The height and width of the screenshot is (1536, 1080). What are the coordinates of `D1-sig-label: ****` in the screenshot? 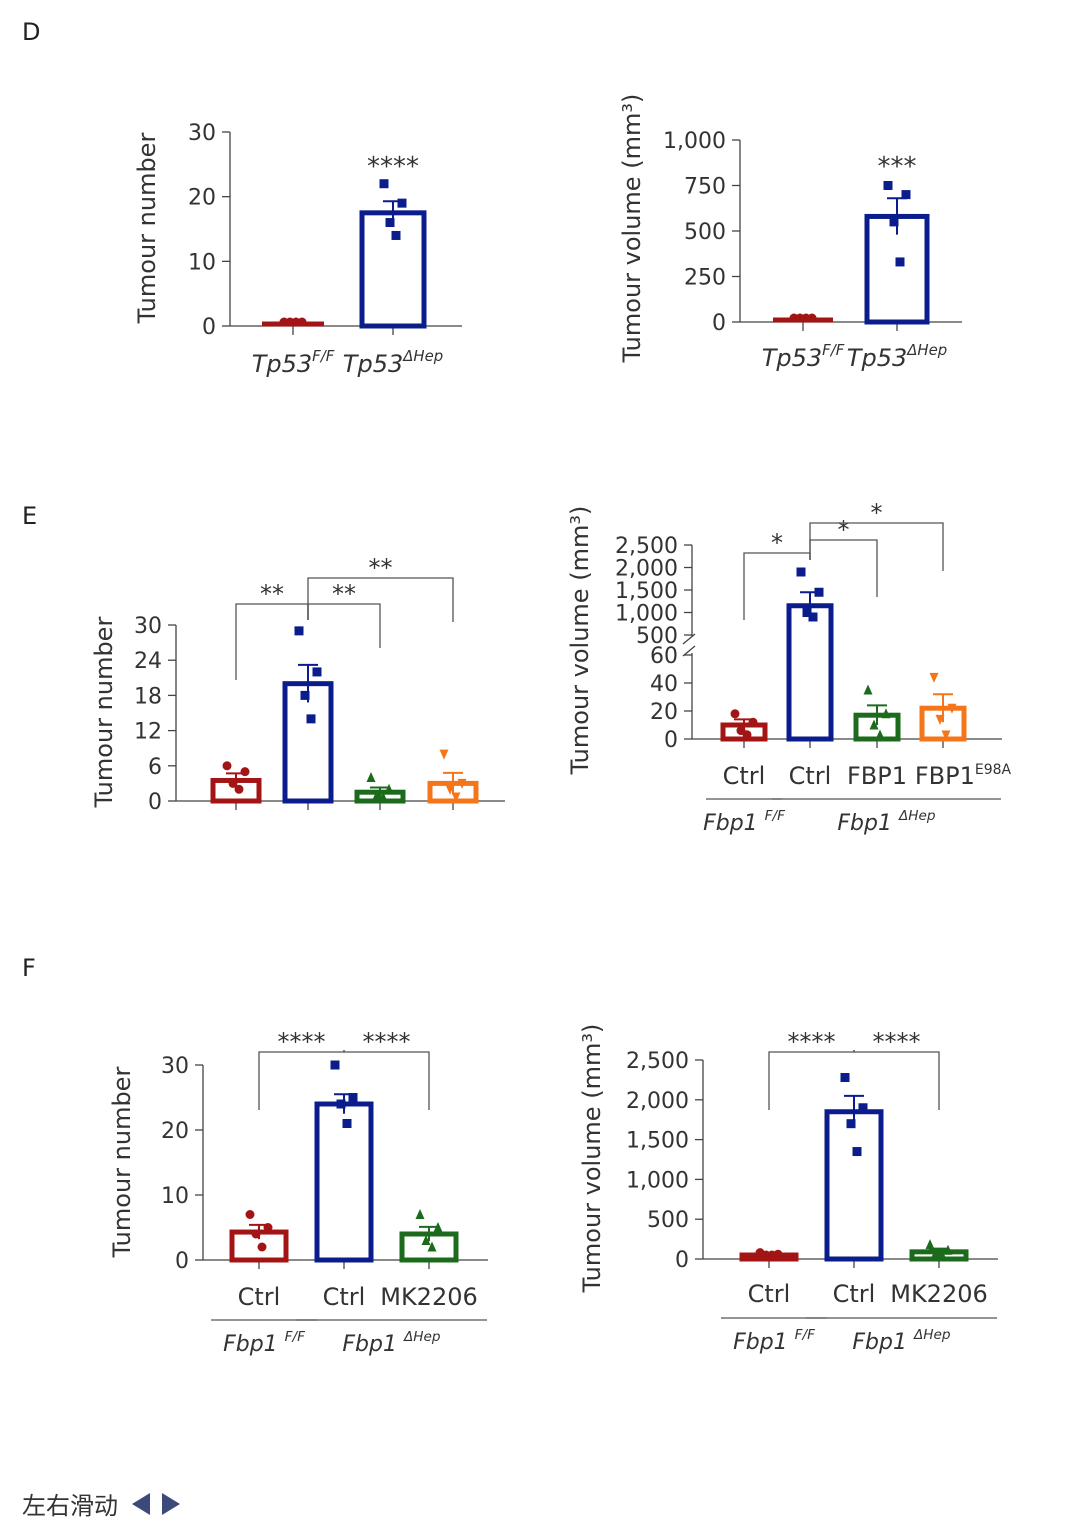 It's located at (393, 167).